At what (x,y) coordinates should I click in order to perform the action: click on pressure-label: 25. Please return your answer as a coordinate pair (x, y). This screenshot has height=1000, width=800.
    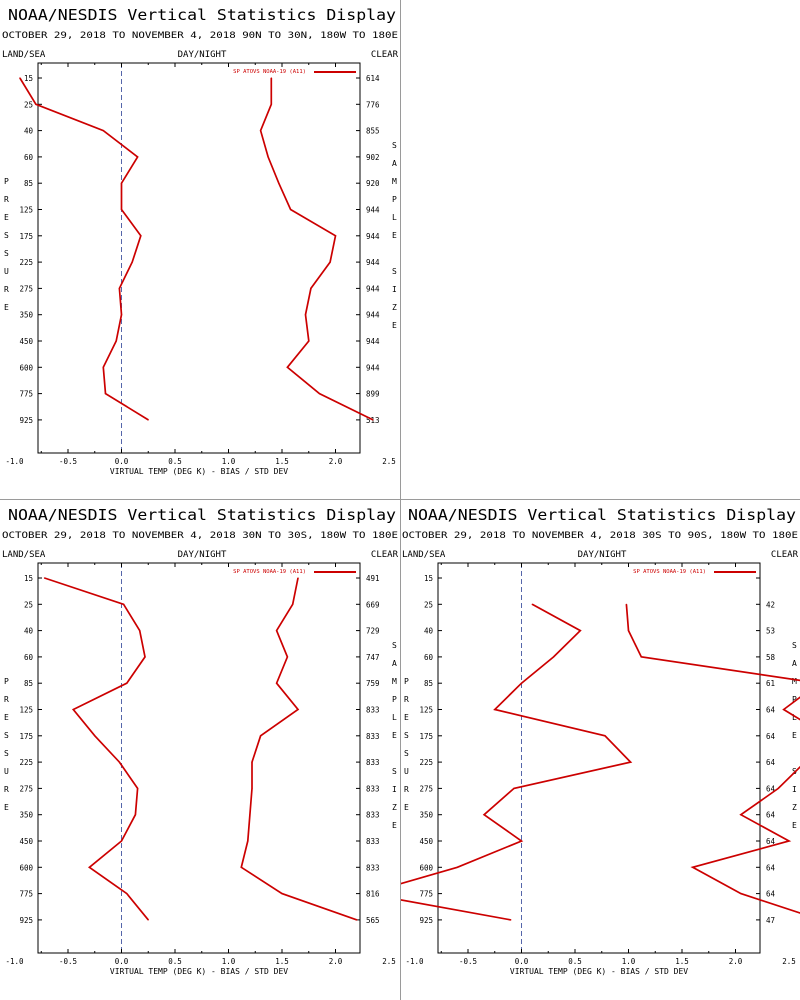
    Looking at the image, I should click on (428, 604).